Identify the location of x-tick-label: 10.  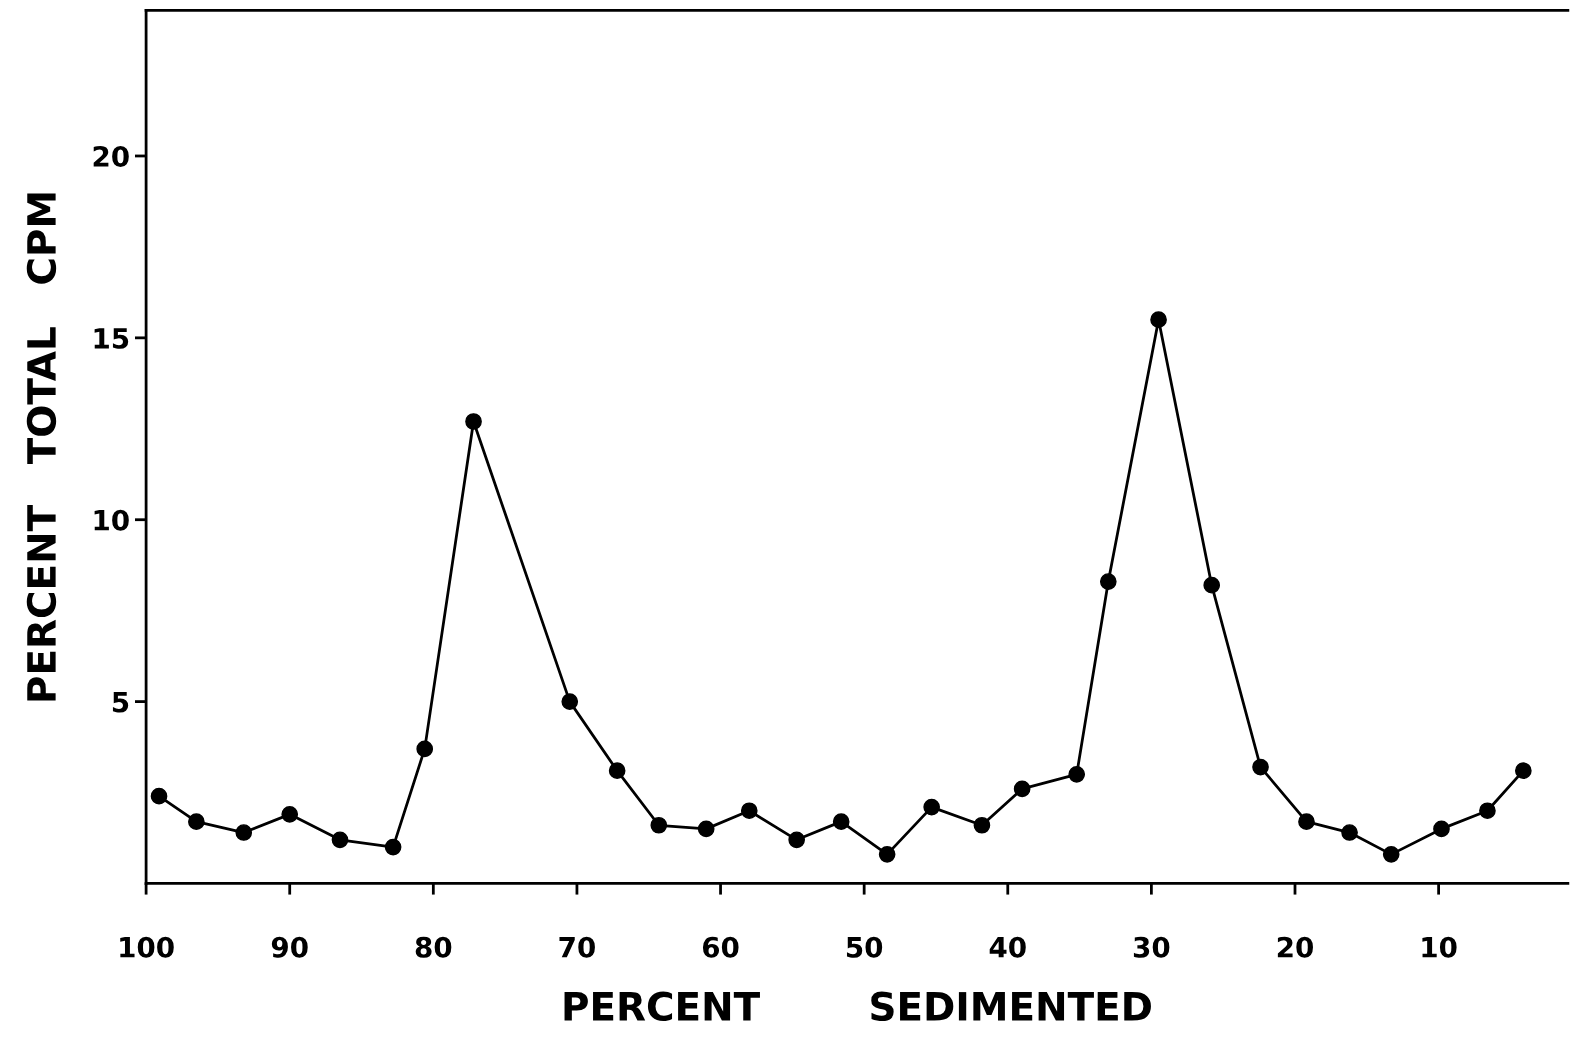
(1439, 947).